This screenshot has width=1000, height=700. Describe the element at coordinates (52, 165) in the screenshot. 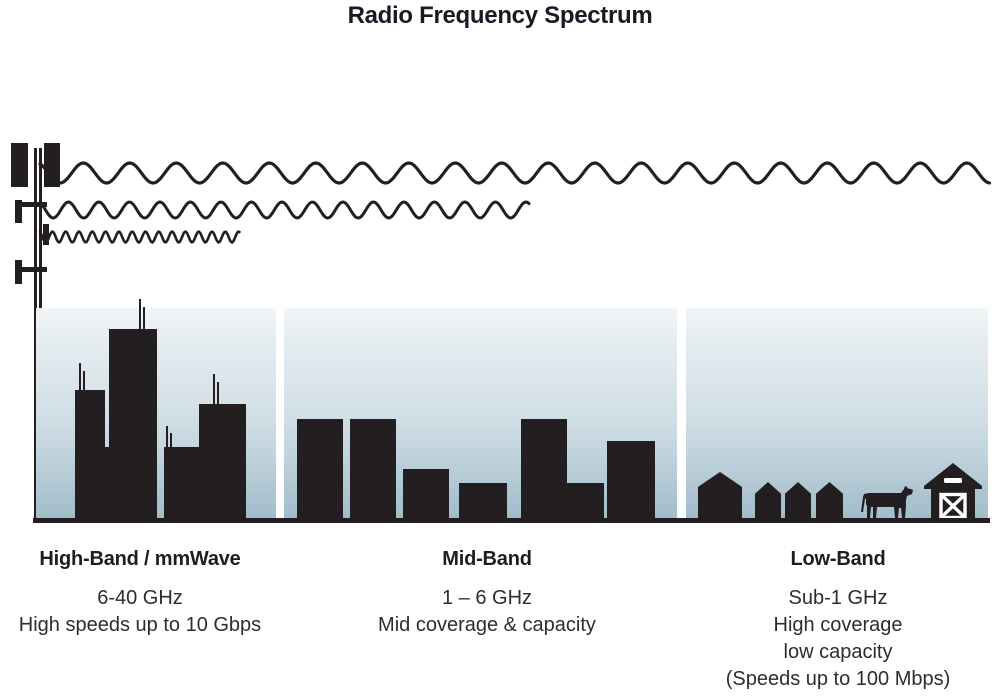

I see `tower-antenna-panel-right` at that location.